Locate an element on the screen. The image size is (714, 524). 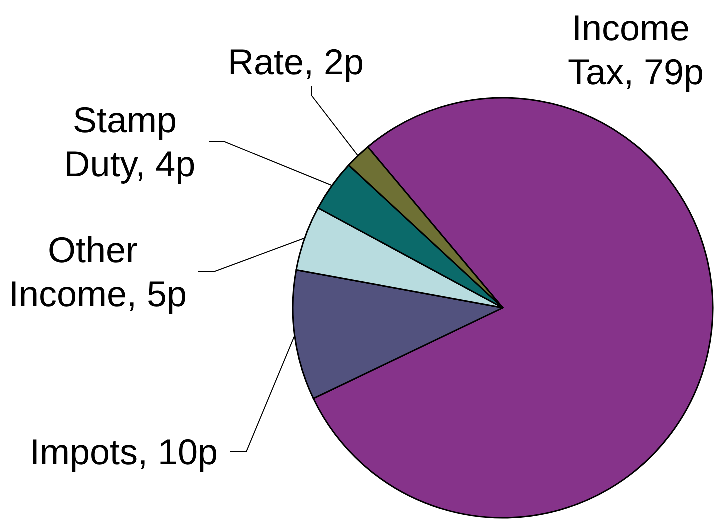
slice-label: Stamp Duty, 4p is located at coordinates (130, 142).